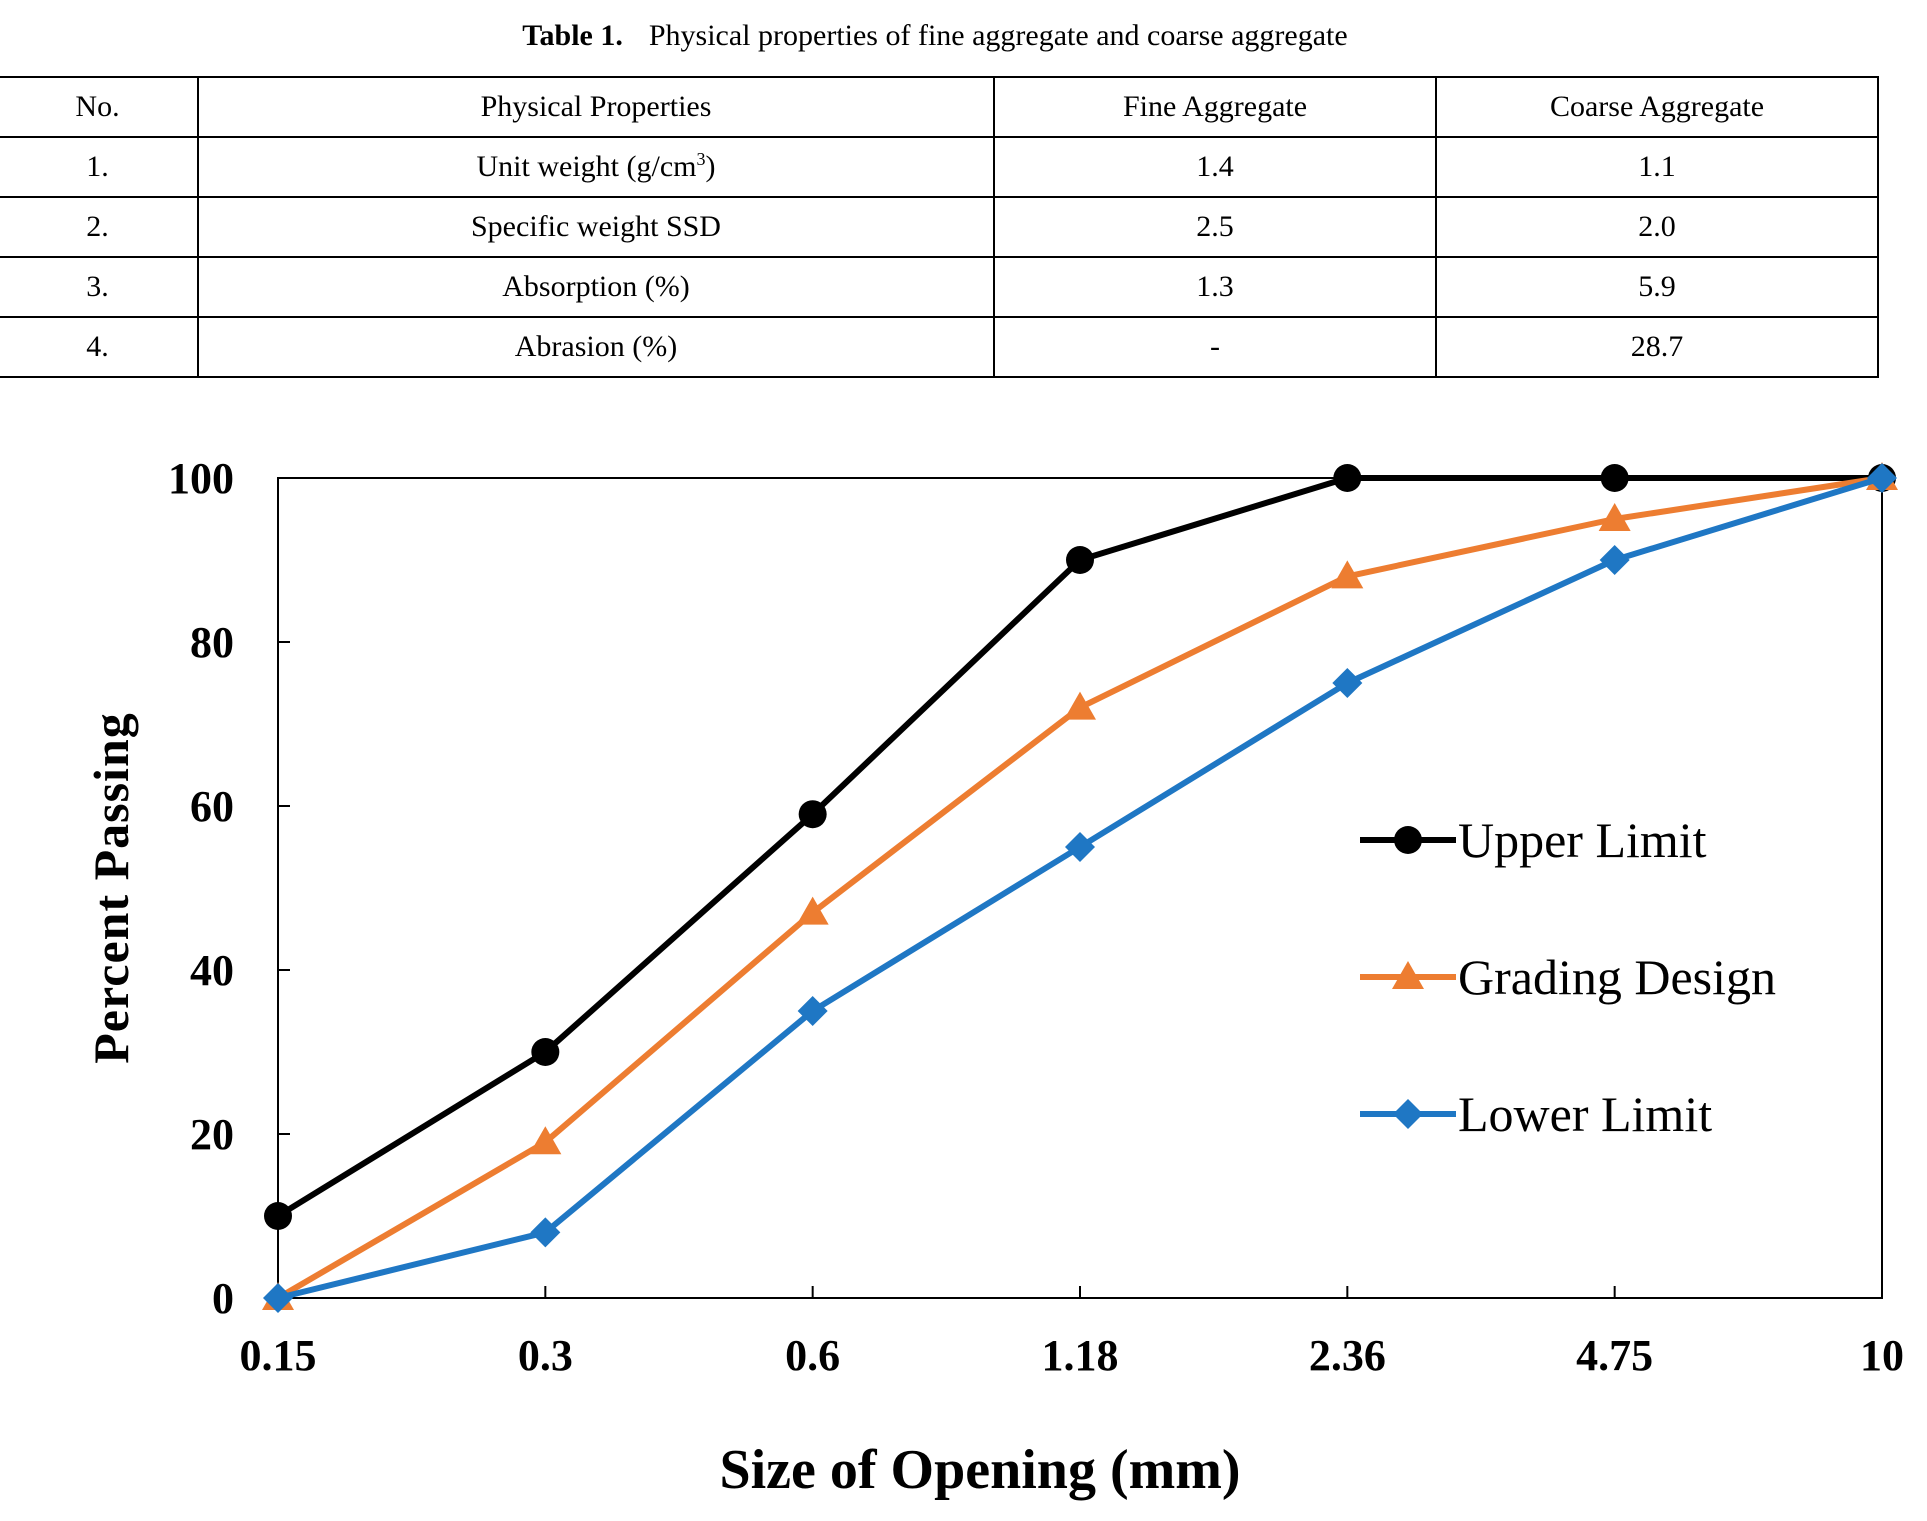 The image size is (1927, 1521). What do you see at coordinates (1080, 1355) in the screenshot?
I see `x-tick-label: 1.18` at bounding box center [1080, 1355].